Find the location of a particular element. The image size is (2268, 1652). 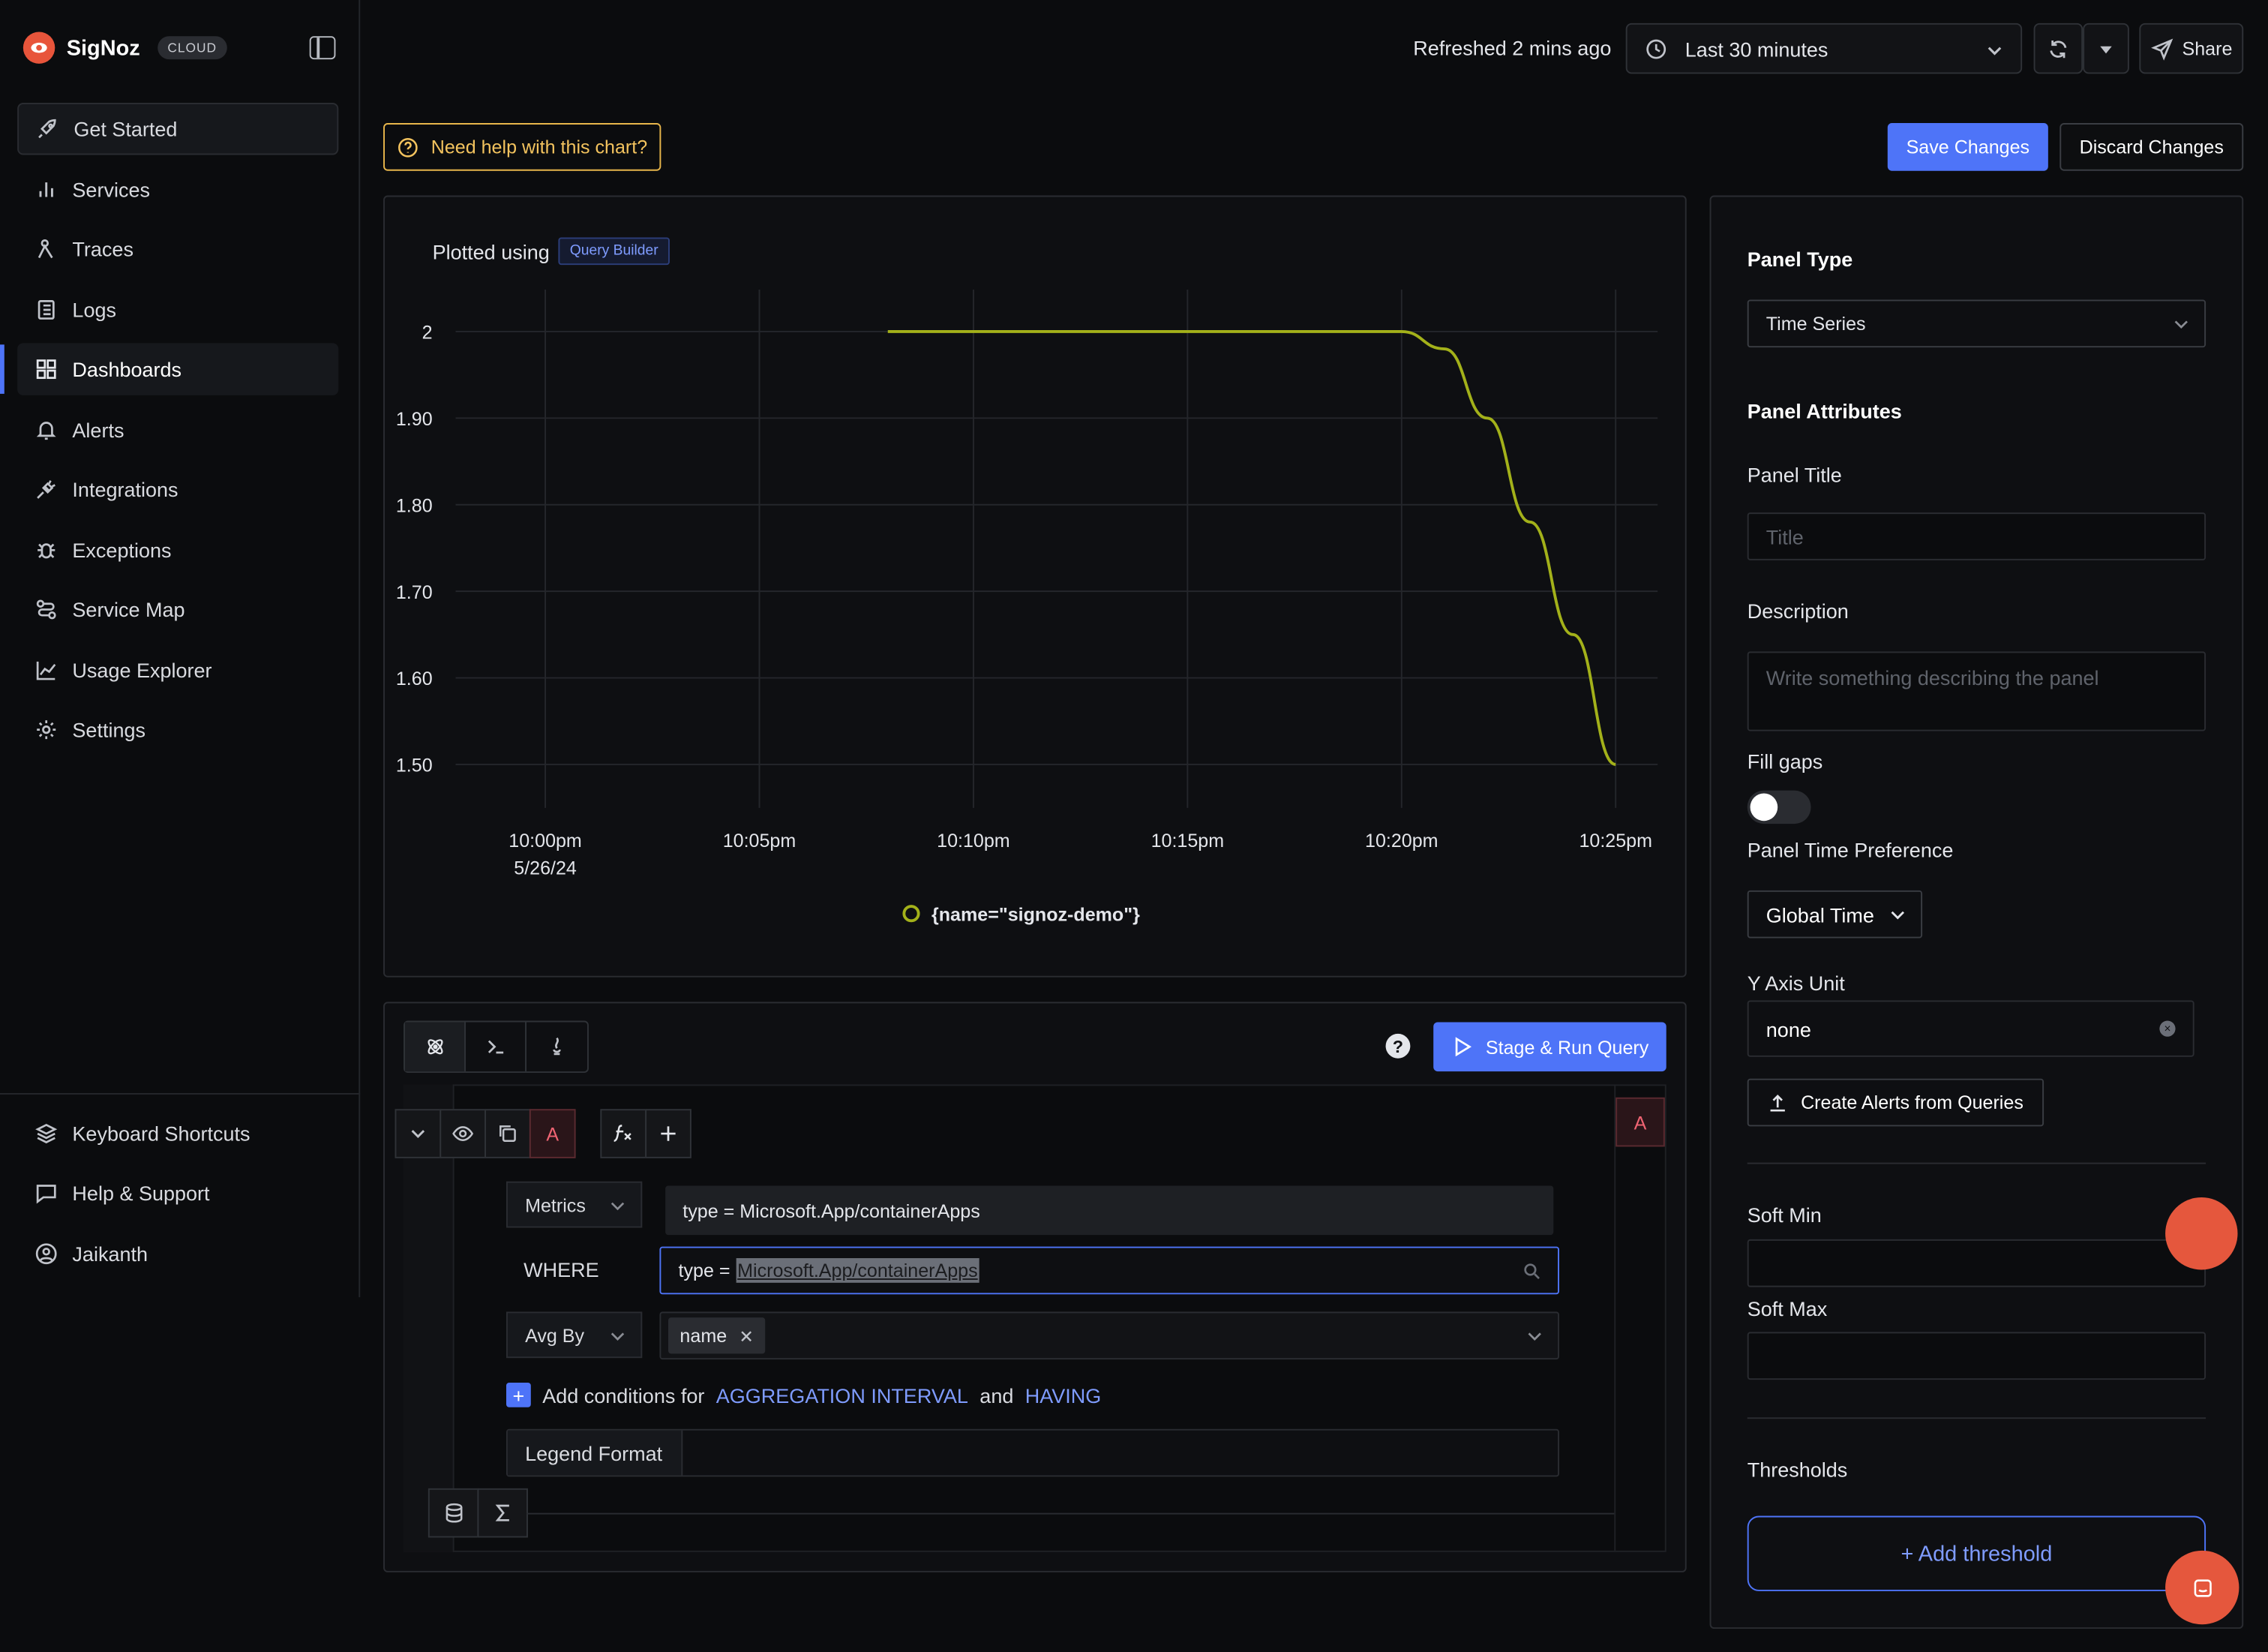

sidebar-item-traces: Traces is located at coordinates (177, 249).